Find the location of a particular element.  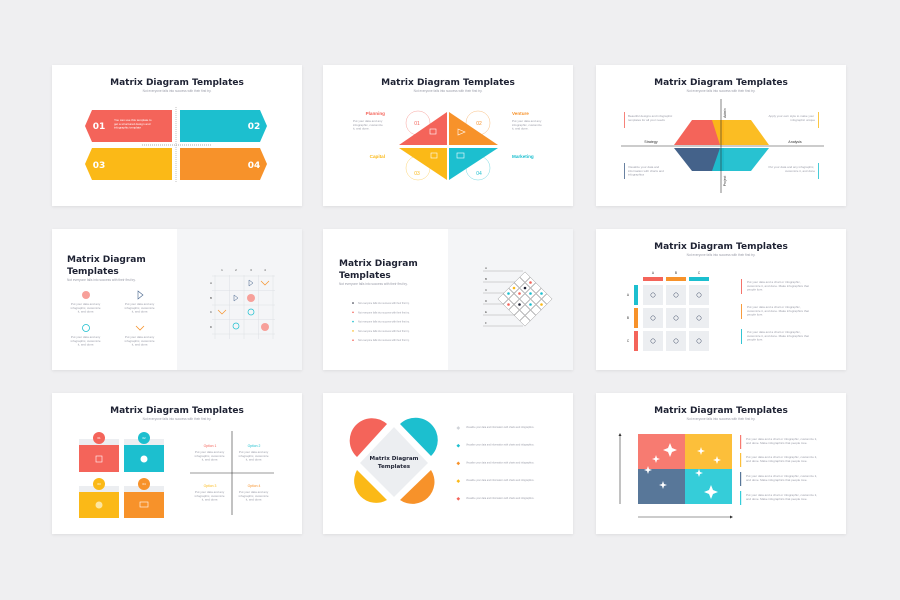

column-label: 3 is located at coordinates (251, 270).